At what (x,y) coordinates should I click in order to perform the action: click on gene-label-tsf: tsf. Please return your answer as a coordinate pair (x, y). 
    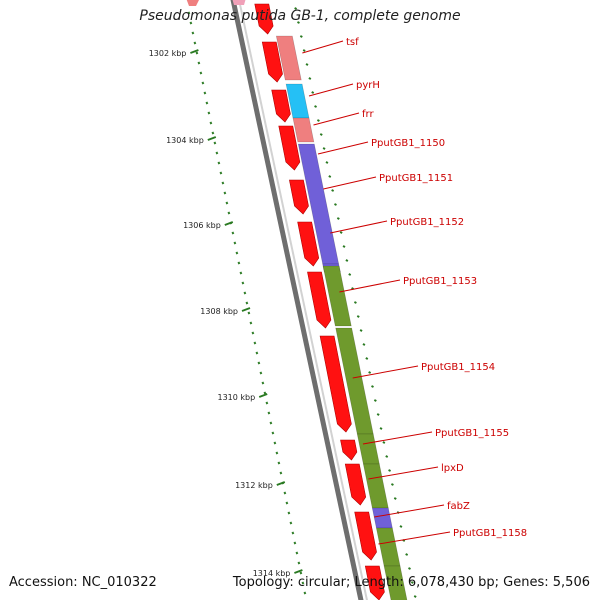
    Looking at the image, I should click on (352, 42).